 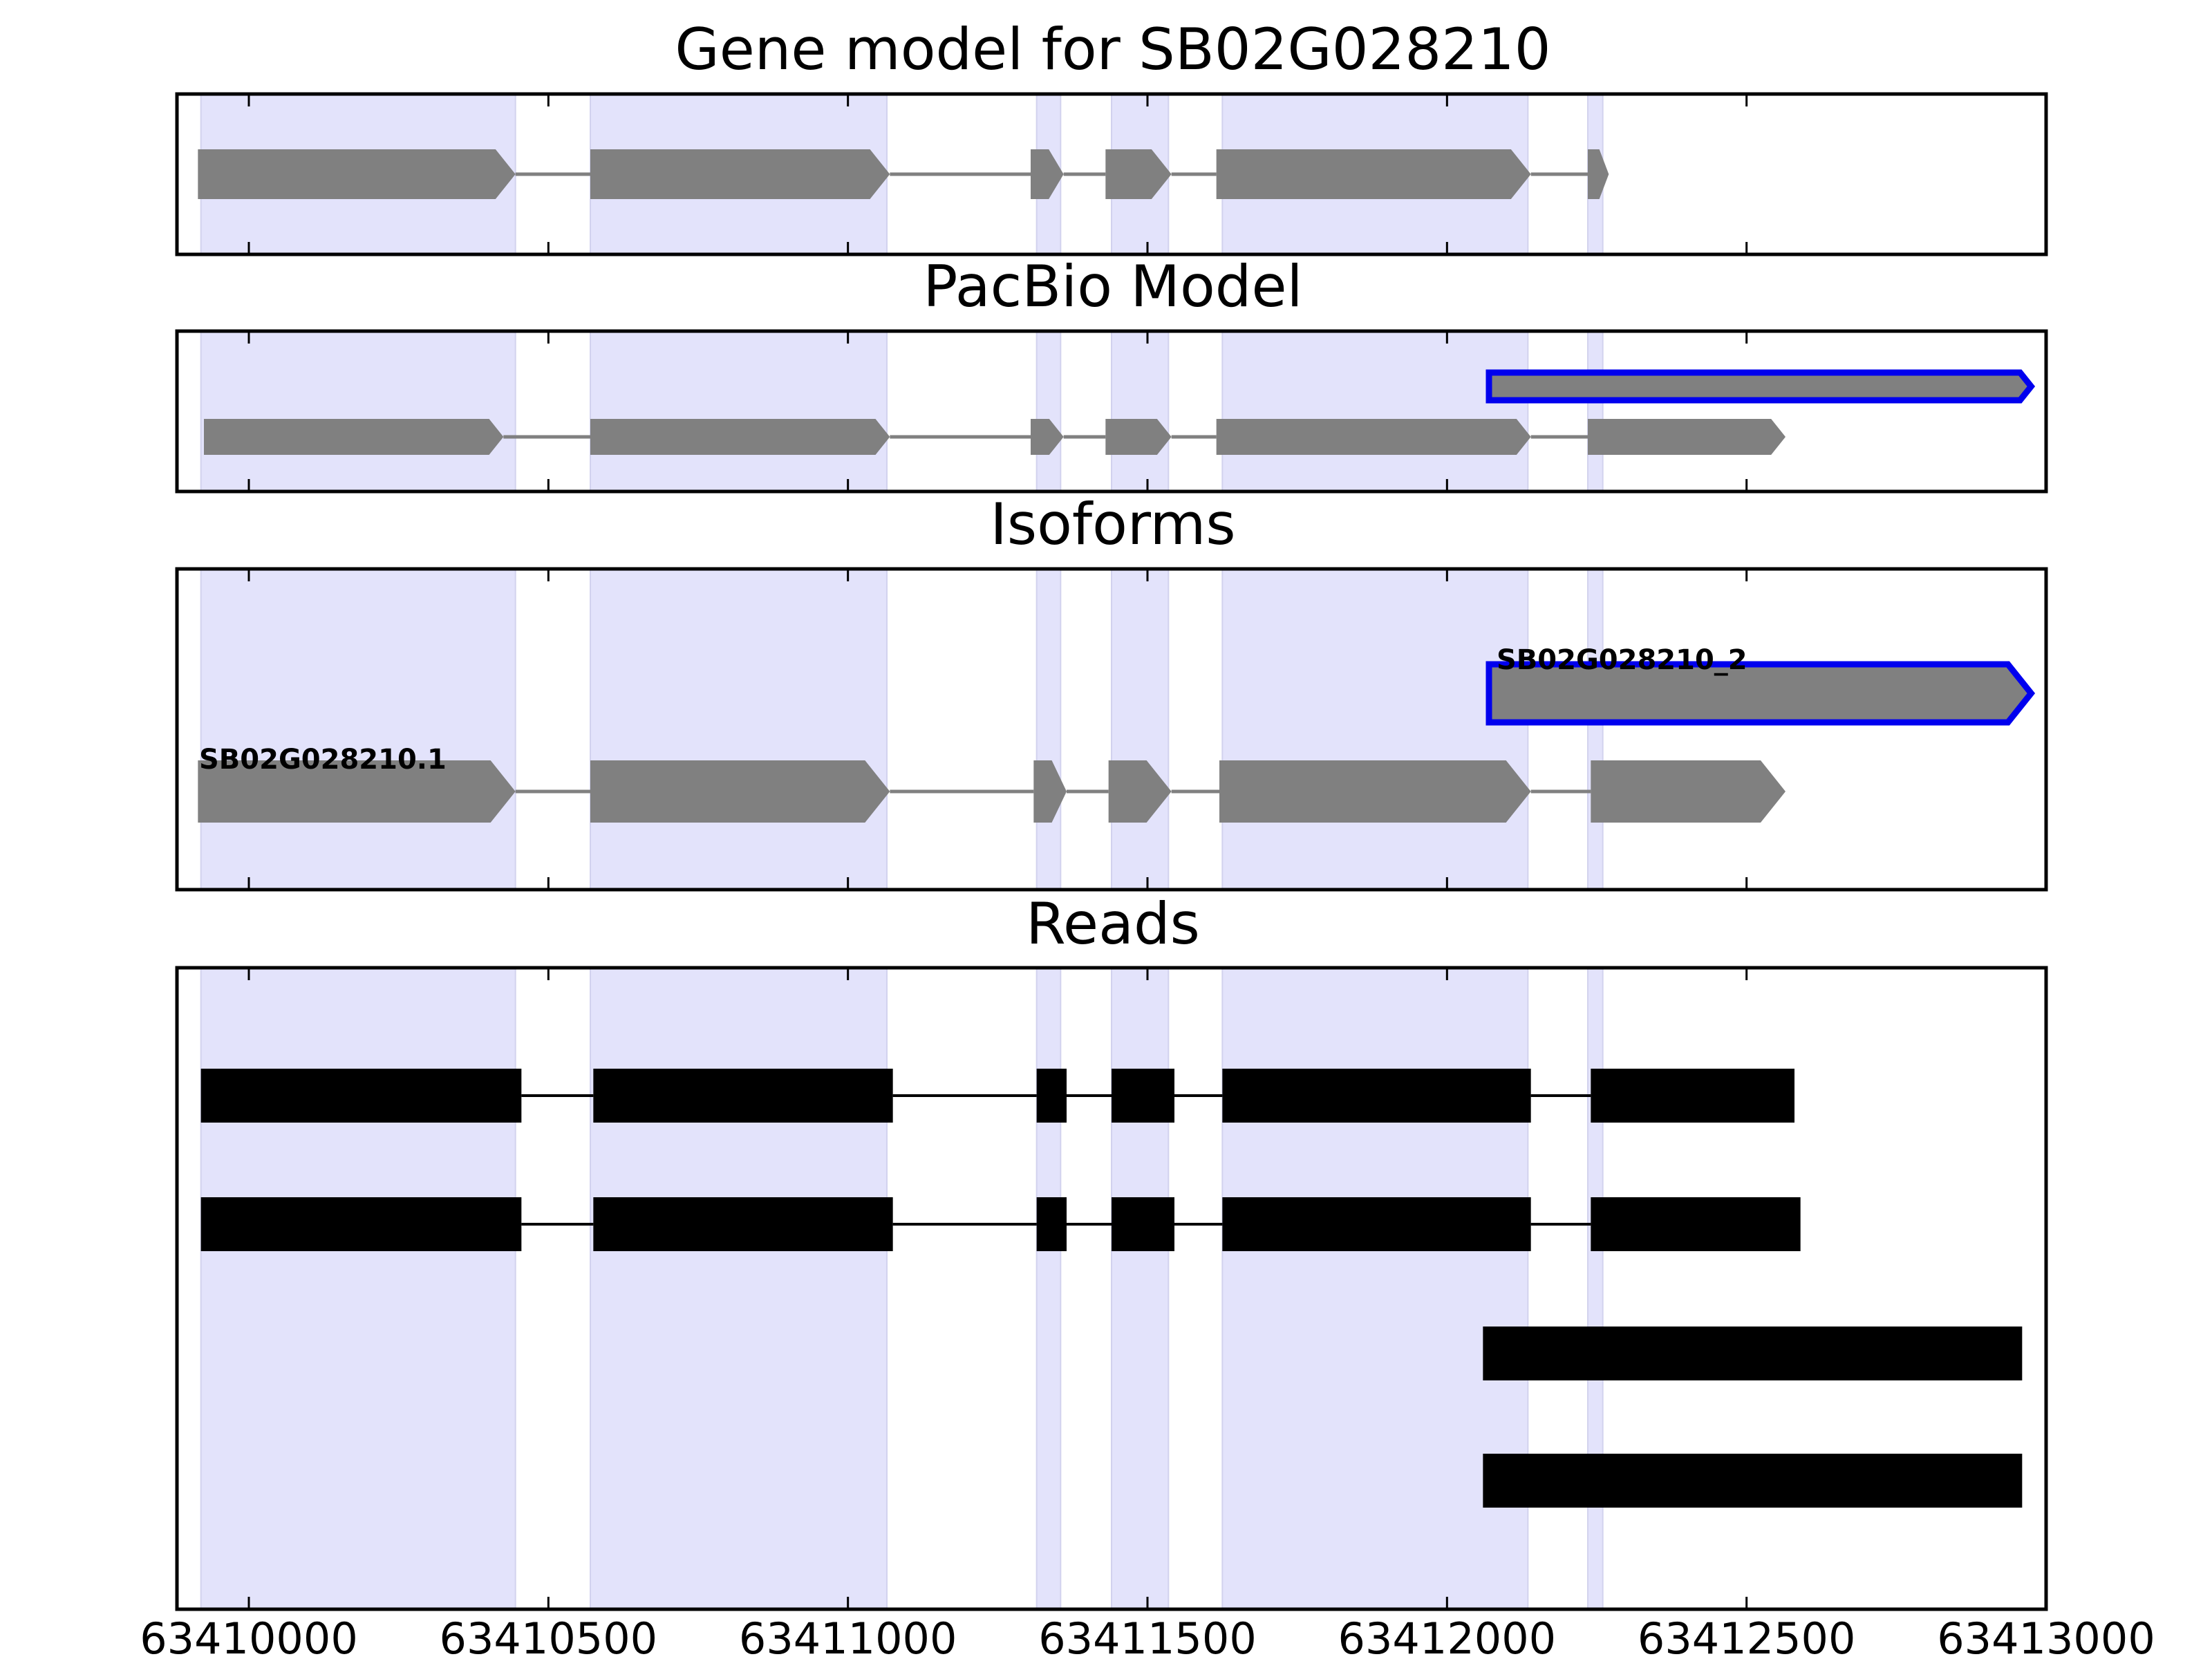 I want to click on x-tick-label: 63411000, so click(x=848, y=1636).